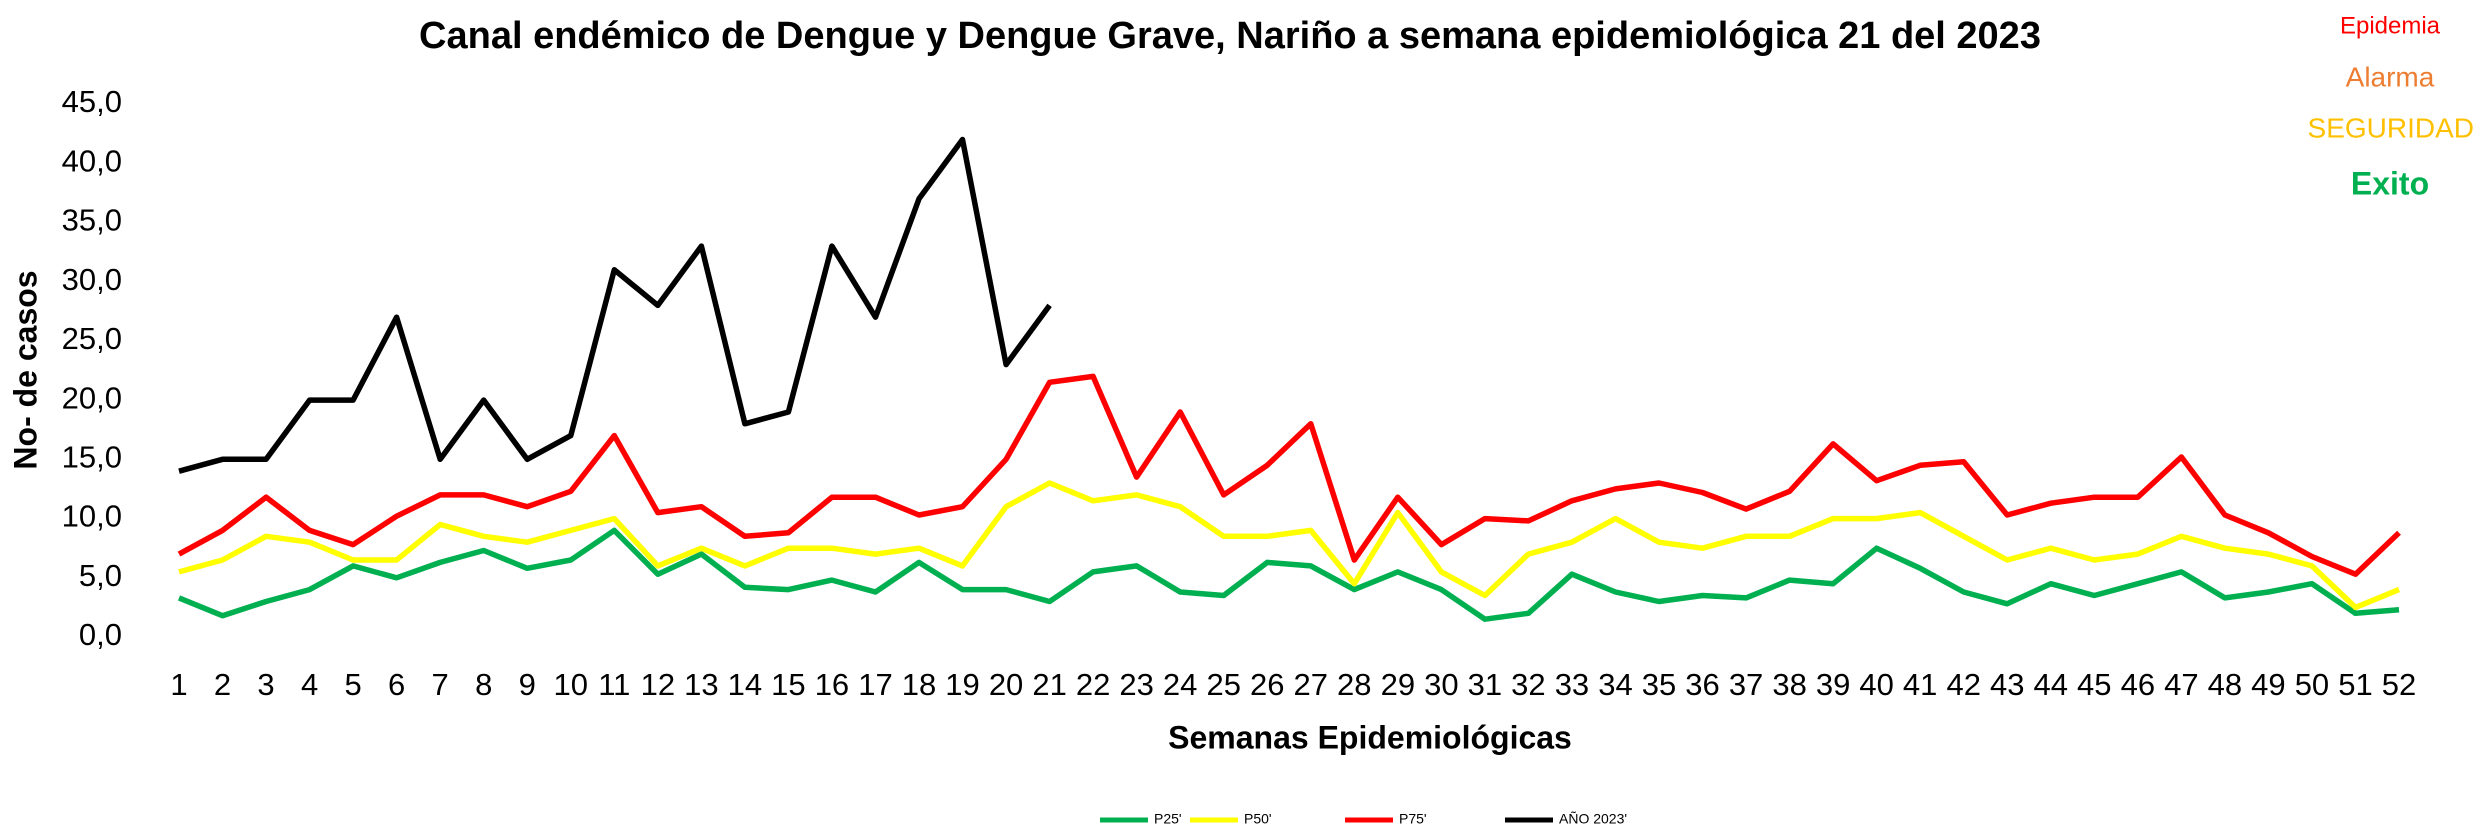  I want to click on annotation: Exito, so click(2390, 183).